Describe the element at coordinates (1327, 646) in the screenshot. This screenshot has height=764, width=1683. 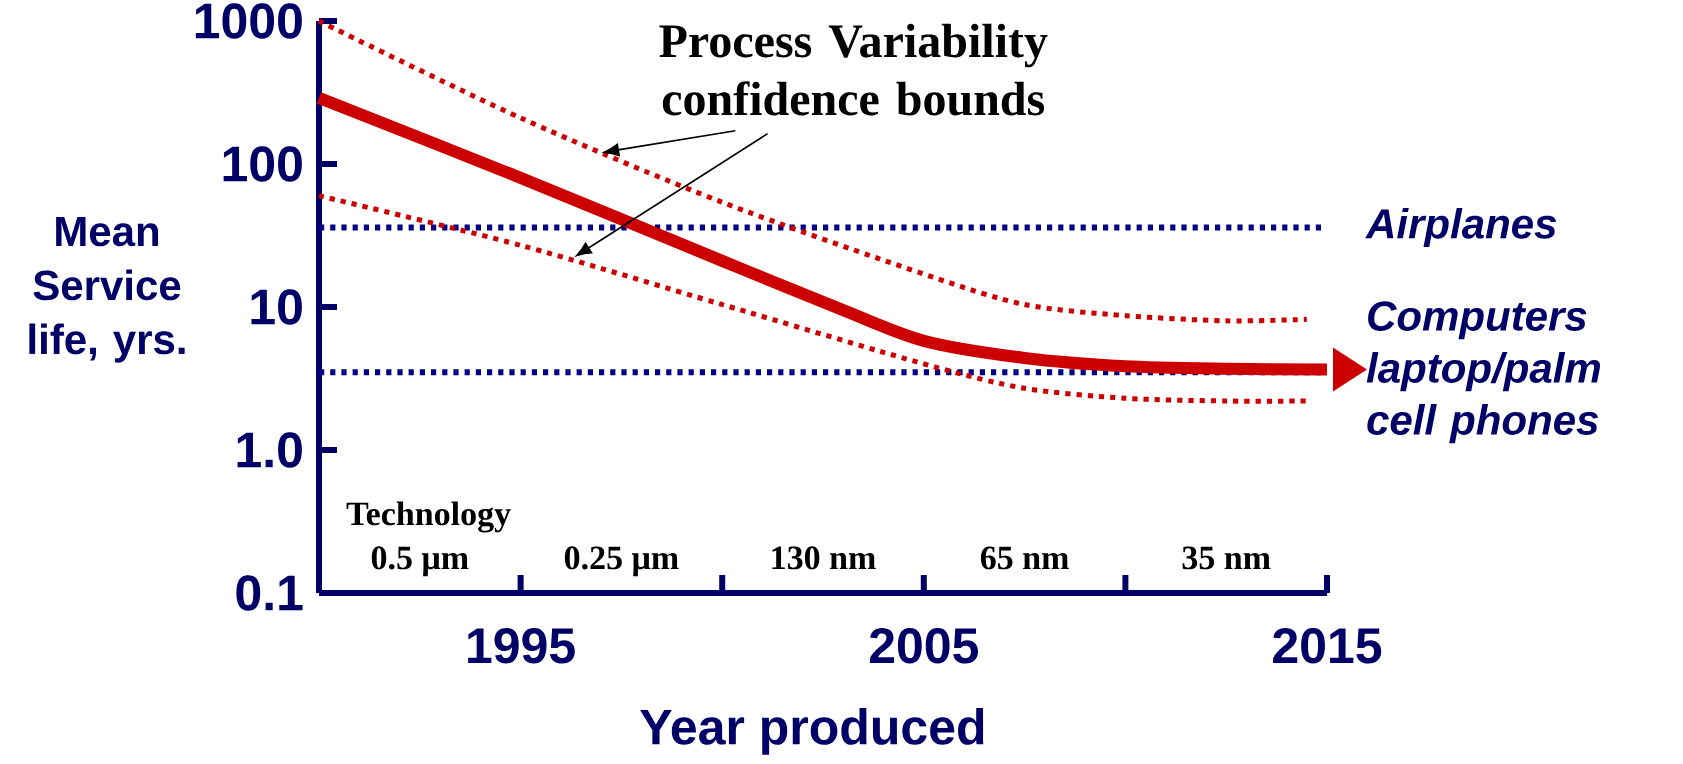
I see `x-tick-label: 2015` at that location.